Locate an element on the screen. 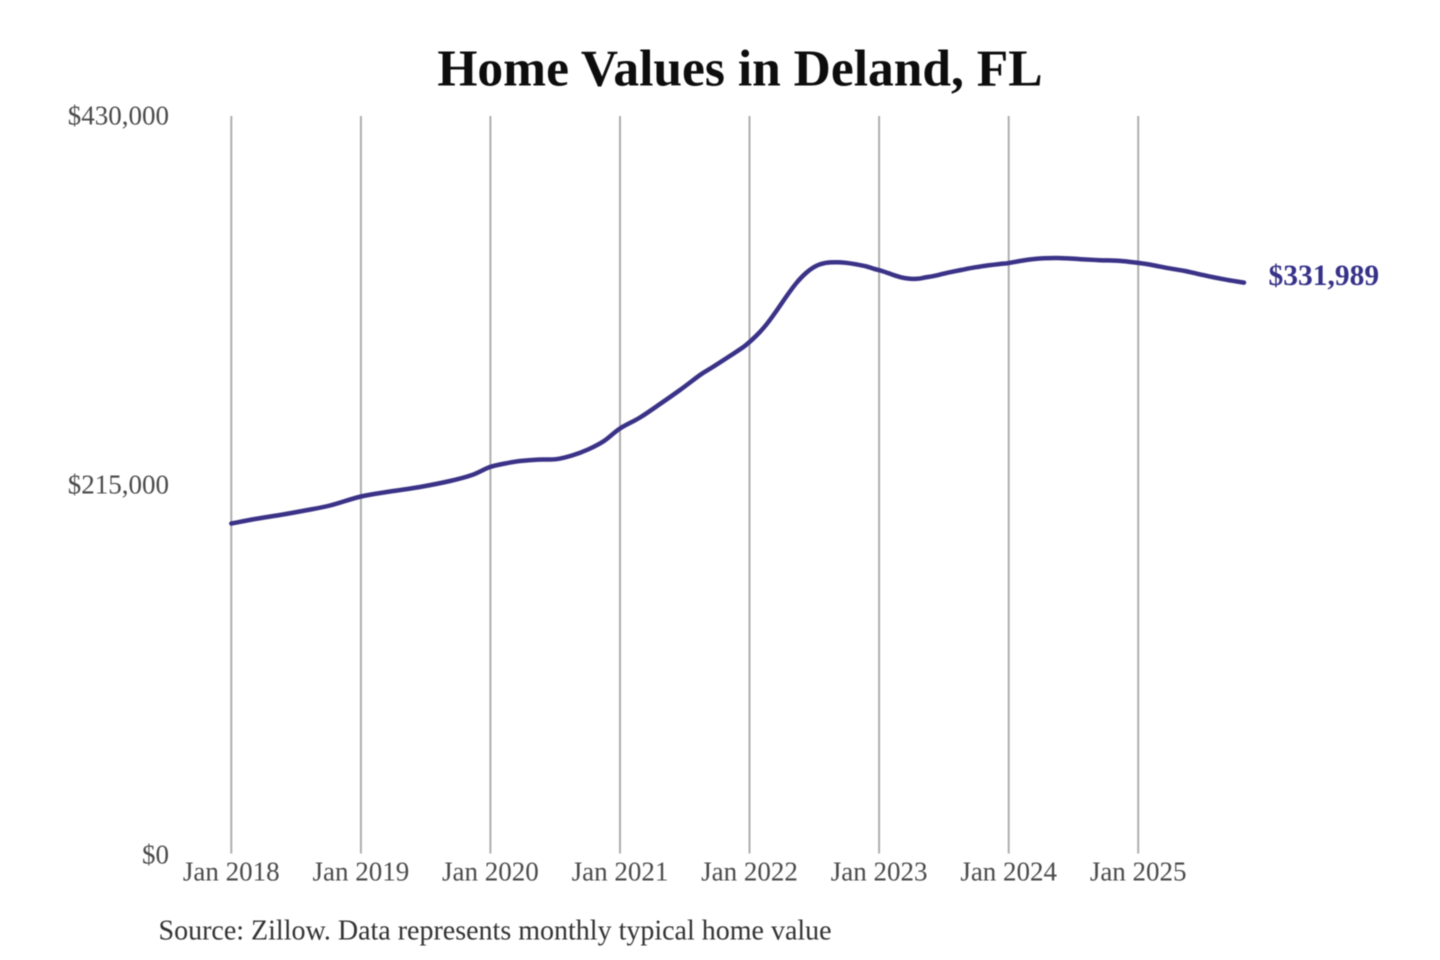 The height and width of the screenshot is (960, 1440). svg-text: $0 is located at coordinates (155, 855).